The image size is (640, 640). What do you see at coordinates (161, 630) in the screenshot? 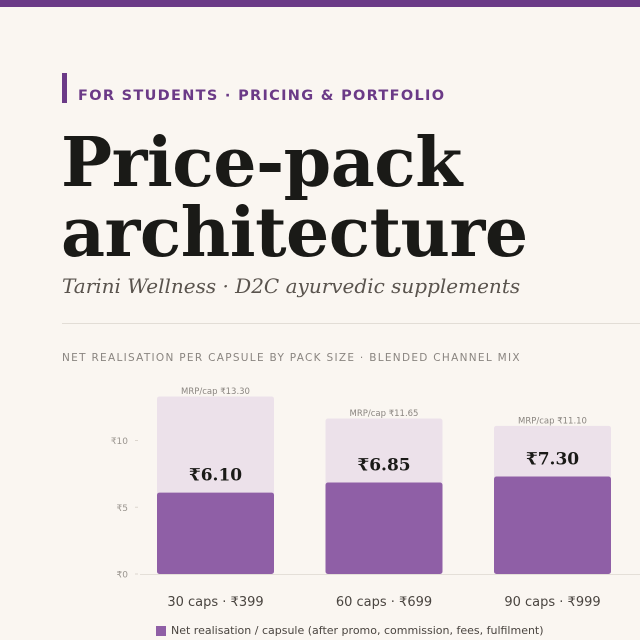
I see `legend-swatch-net` at bounding box center [161, 630].